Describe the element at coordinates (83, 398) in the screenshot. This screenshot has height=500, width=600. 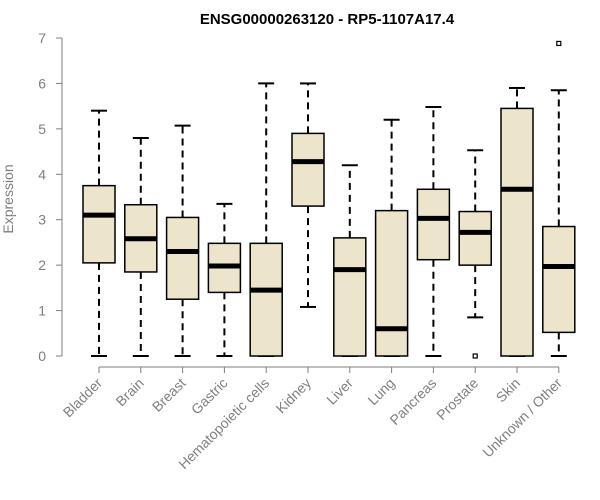
I see `x-tick-label: Bladder` at that location.